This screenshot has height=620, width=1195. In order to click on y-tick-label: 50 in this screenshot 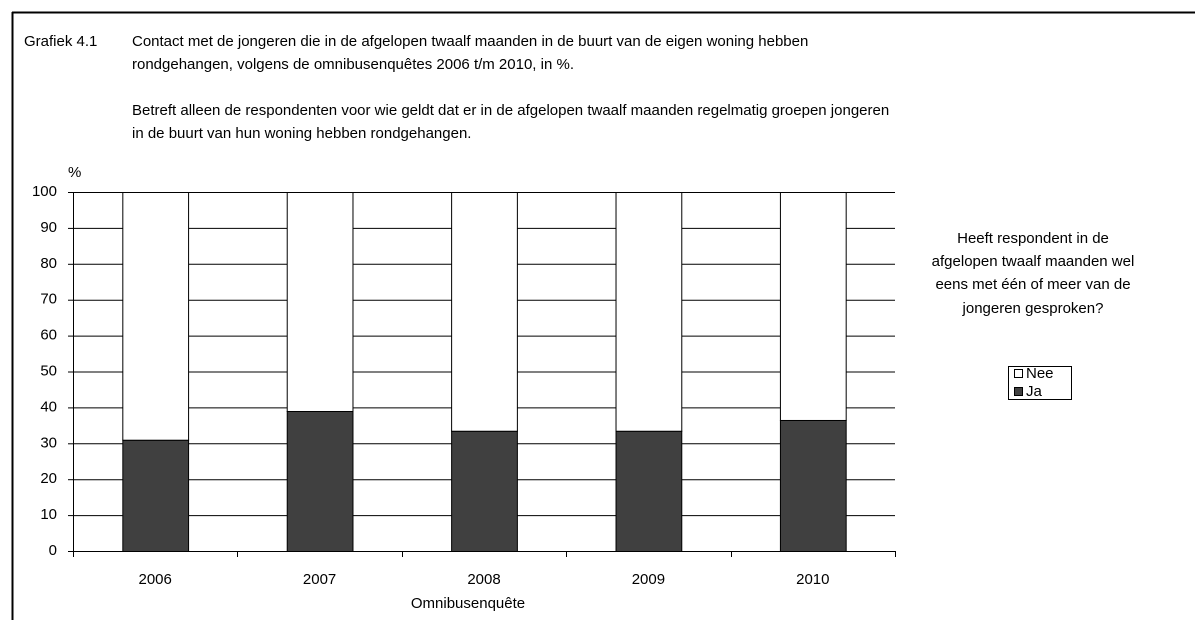, I will do `click(48, 370)`.